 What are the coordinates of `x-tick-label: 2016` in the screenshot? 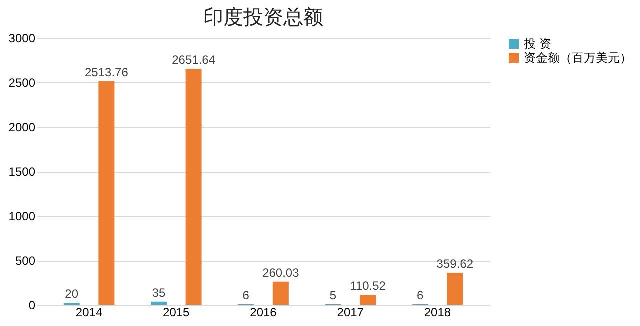 It's located at (264, 313).